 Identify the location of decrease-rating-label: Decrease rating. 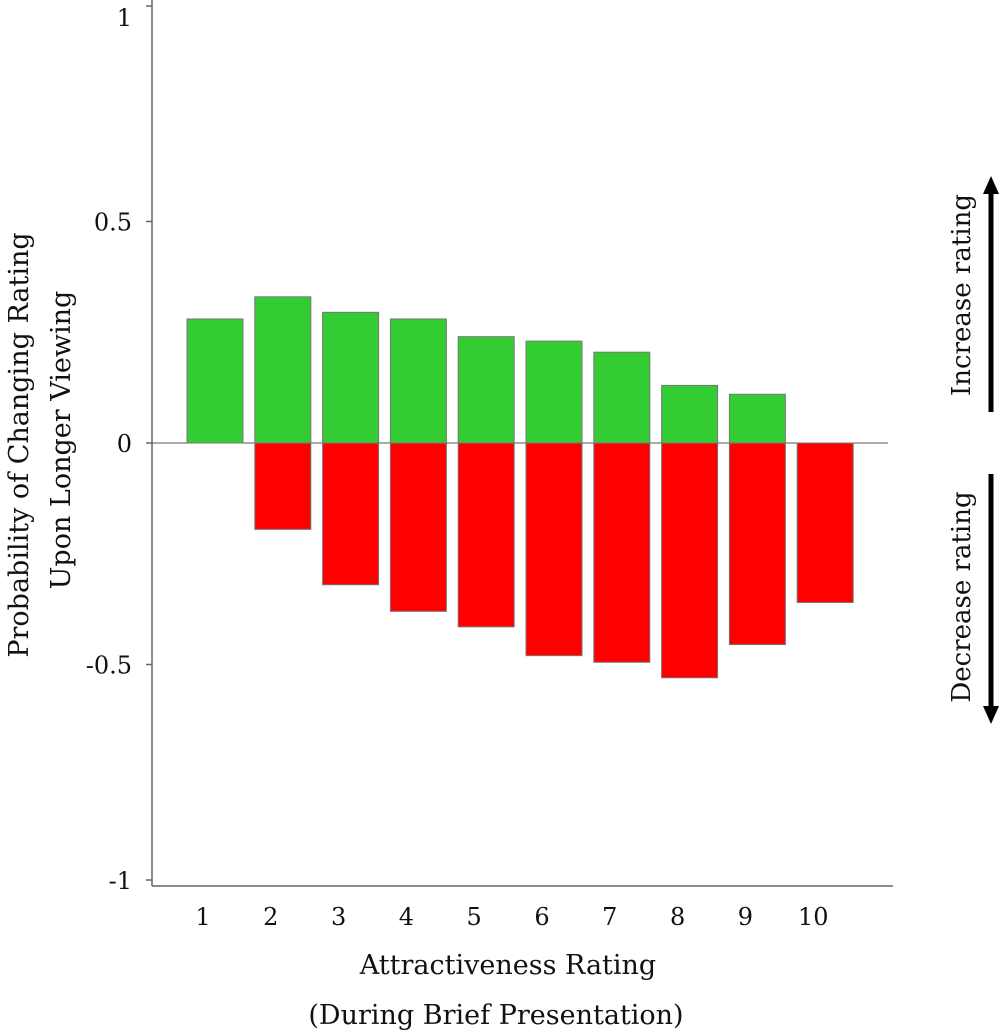
(962, 596).